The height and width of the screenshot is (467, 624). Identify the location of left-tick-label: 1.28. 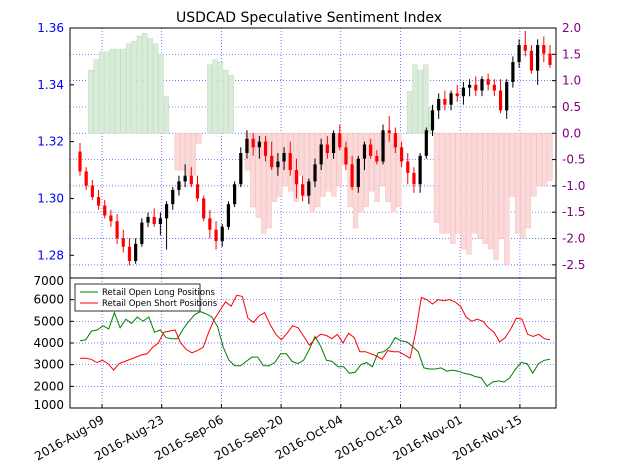
(50, 255).